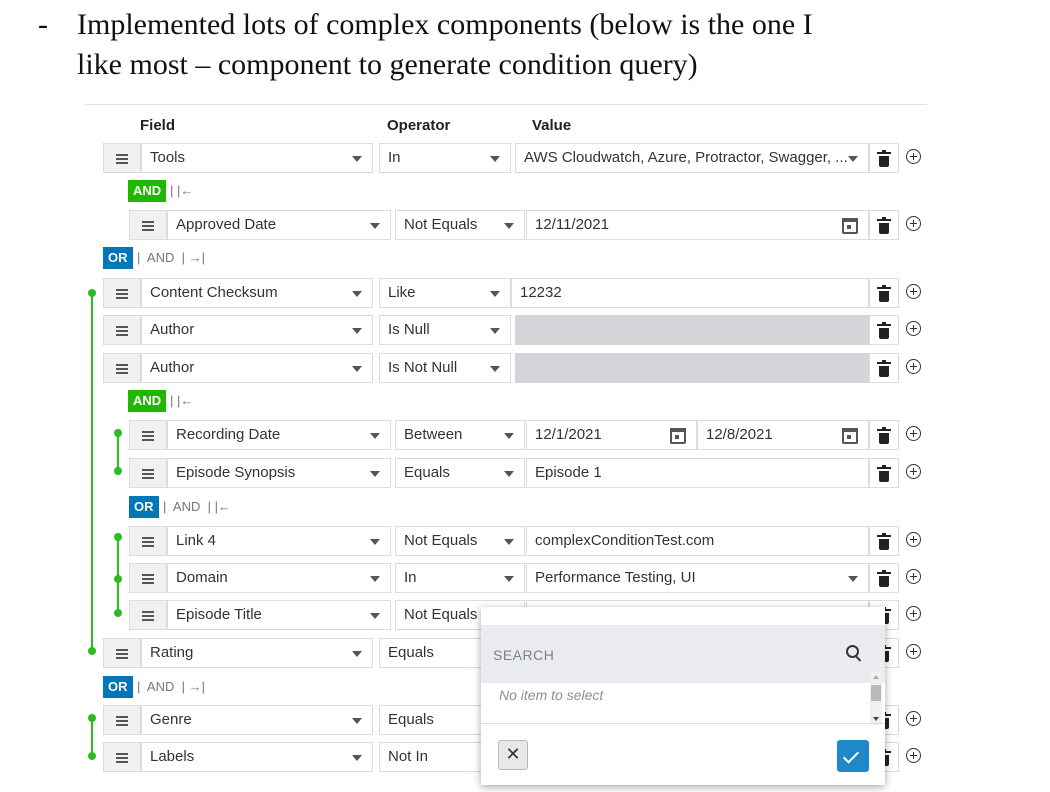 The height and width of the screenshot is (792, 1050). I want to click on field-select: Genre, so click(257, 720).